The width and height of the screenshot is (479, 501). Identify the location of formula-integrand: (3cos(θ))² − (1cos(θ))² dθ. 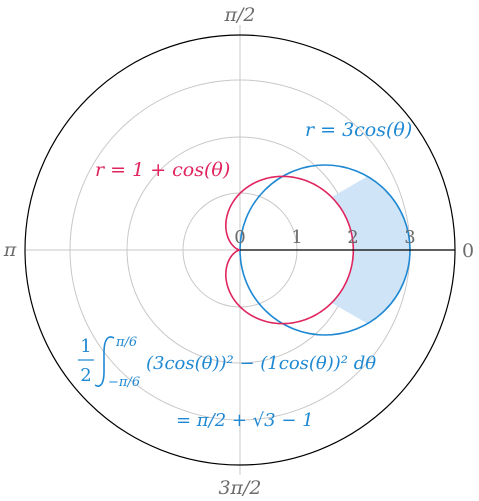
(261, 363).